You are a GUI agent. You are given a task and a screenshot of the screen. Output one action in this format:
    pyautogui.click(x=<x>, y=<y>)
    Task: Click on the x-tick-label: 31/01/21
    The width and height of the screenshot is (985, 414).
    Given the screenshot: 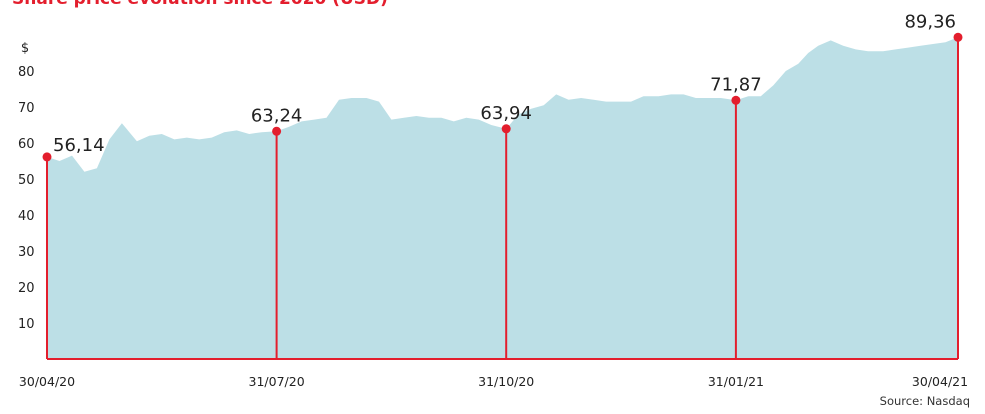 What is the action you would take?
    pyautogui.click(x=736, y=381)
    